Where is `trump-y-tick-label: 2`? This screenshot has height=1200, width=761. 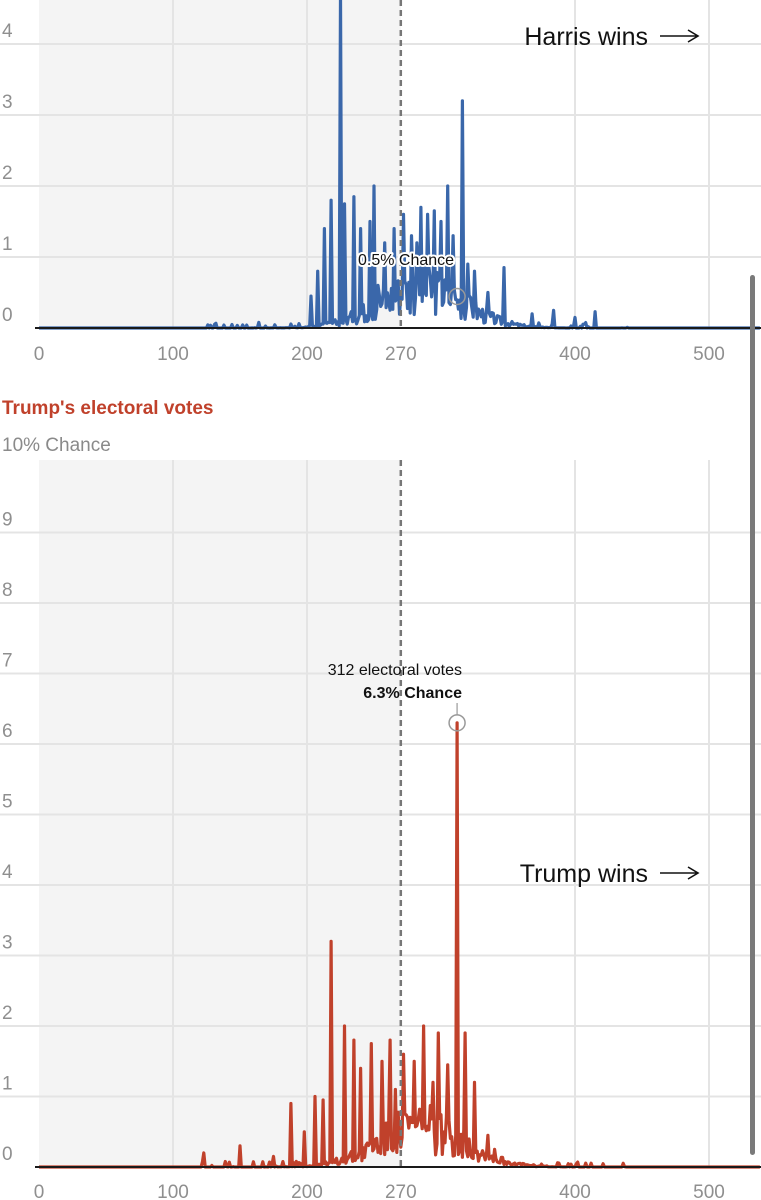 trump-y-tick-label: 2 is located at coordinates (7, 1013).